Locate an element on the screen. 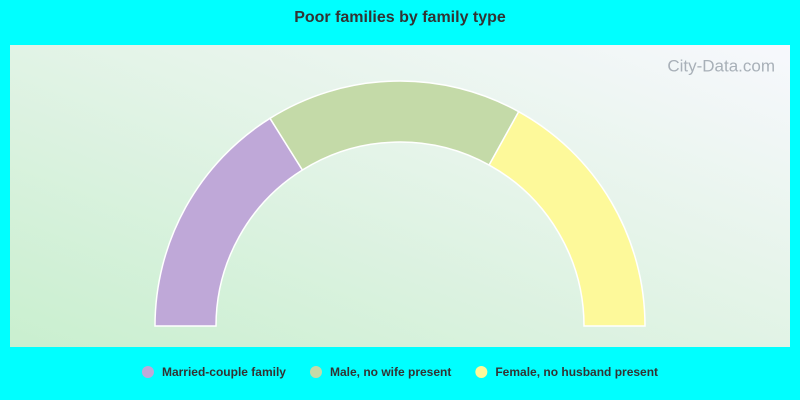 Image resolution: width=800 pixels, height=400 pixels. legend-label: Married-couple family is located at coordinates (224, 372).